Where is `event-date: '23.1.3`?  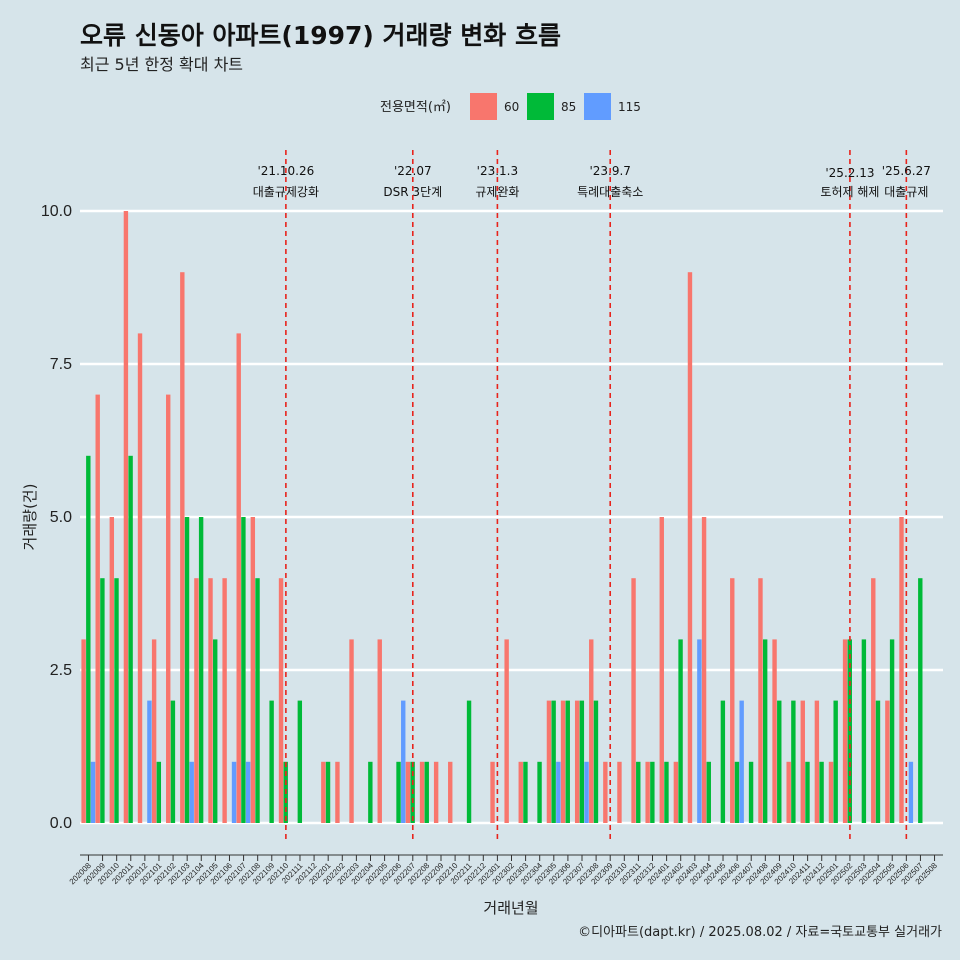
event-date: '23.1.3 is located at coordinates (497, 171).